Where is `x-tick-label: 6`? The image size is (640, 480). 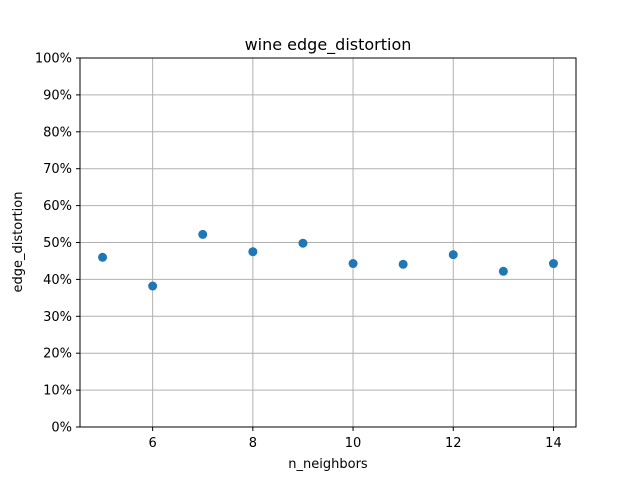
x-tick-label: 6 is located at coordinates (153, 443).